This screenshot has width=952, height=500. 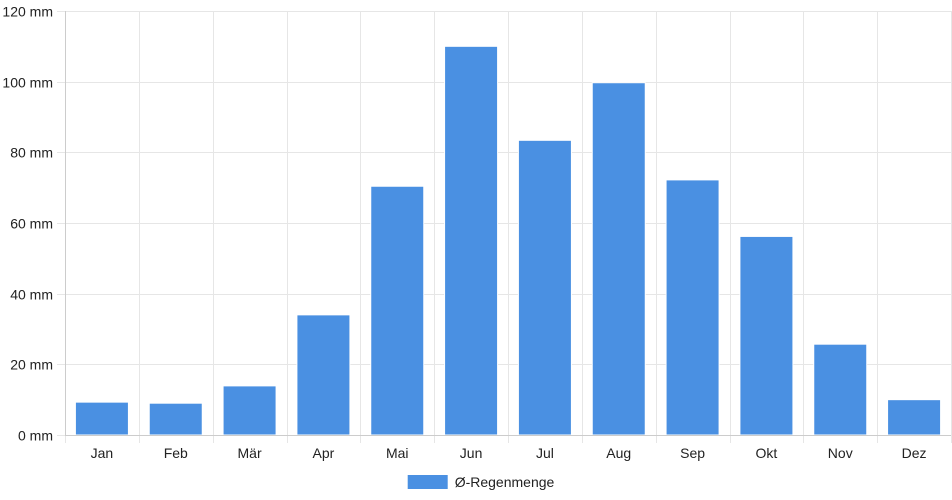 I want to click on bar-jul, so click(x=544, y=287).